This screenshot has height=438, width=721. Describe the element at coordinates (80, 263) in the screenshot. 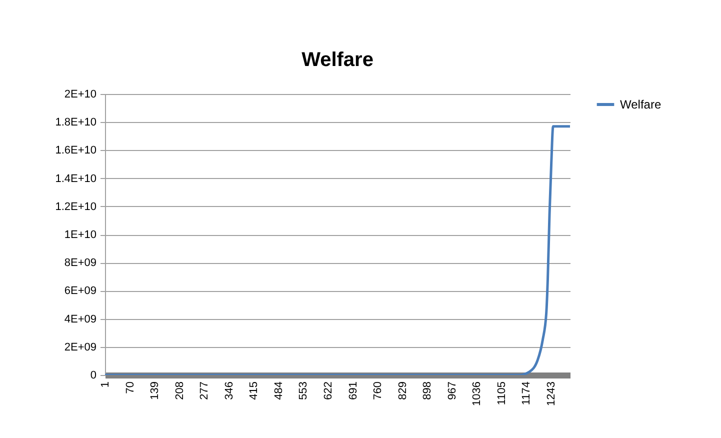

I see `y-tick-label: 8E+09` at that location.